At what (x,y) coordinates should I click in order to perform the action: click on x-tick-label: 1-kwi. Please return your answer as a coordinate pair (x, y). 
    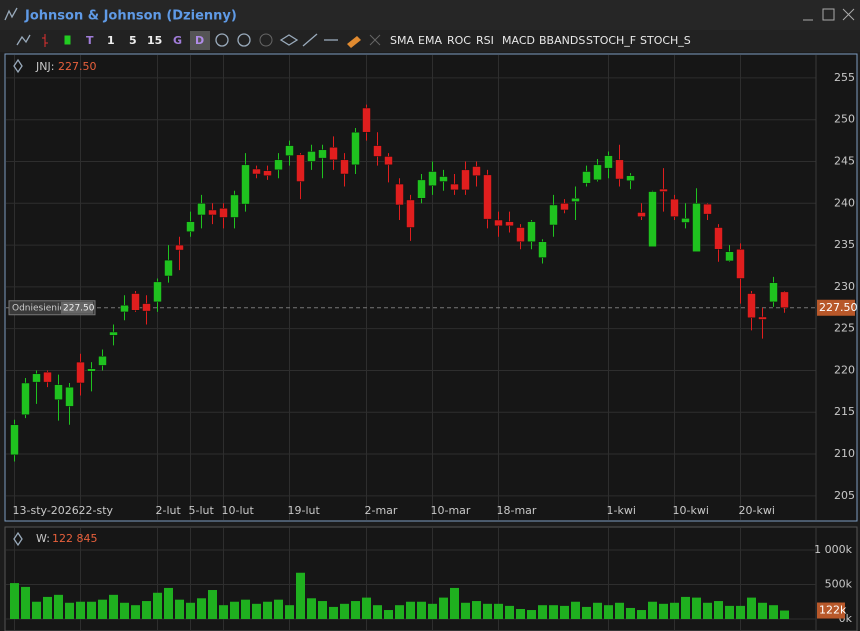
    Looking at the image, I should click on (621, 510).